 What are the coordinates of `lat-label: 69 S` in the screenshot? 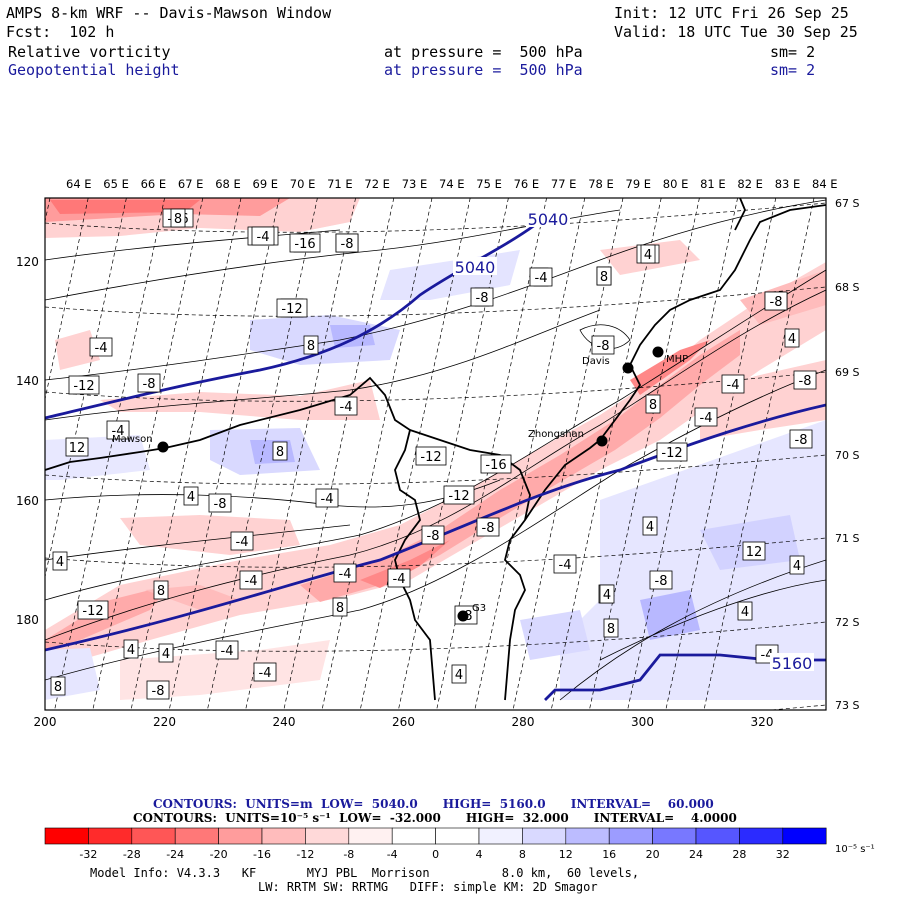 It's located at (847, 372).